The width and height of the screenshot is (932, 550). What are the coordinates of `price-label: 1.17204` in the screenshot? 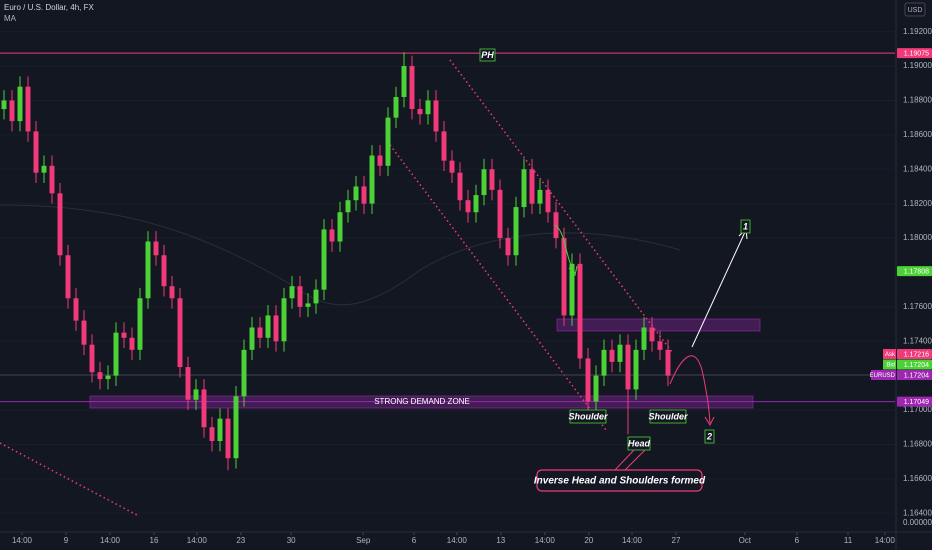 It's located at (916, 365).